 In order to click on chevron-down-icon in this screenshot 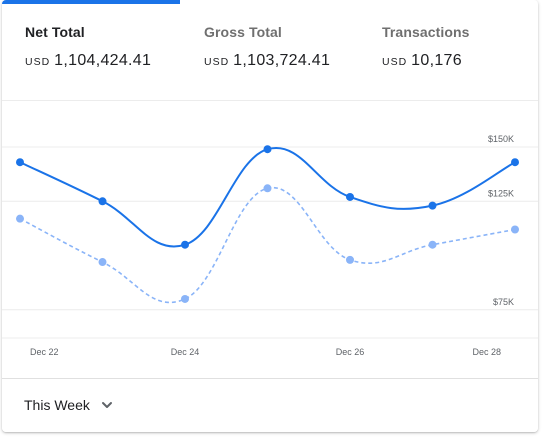, I will do `click(107, 405)`.